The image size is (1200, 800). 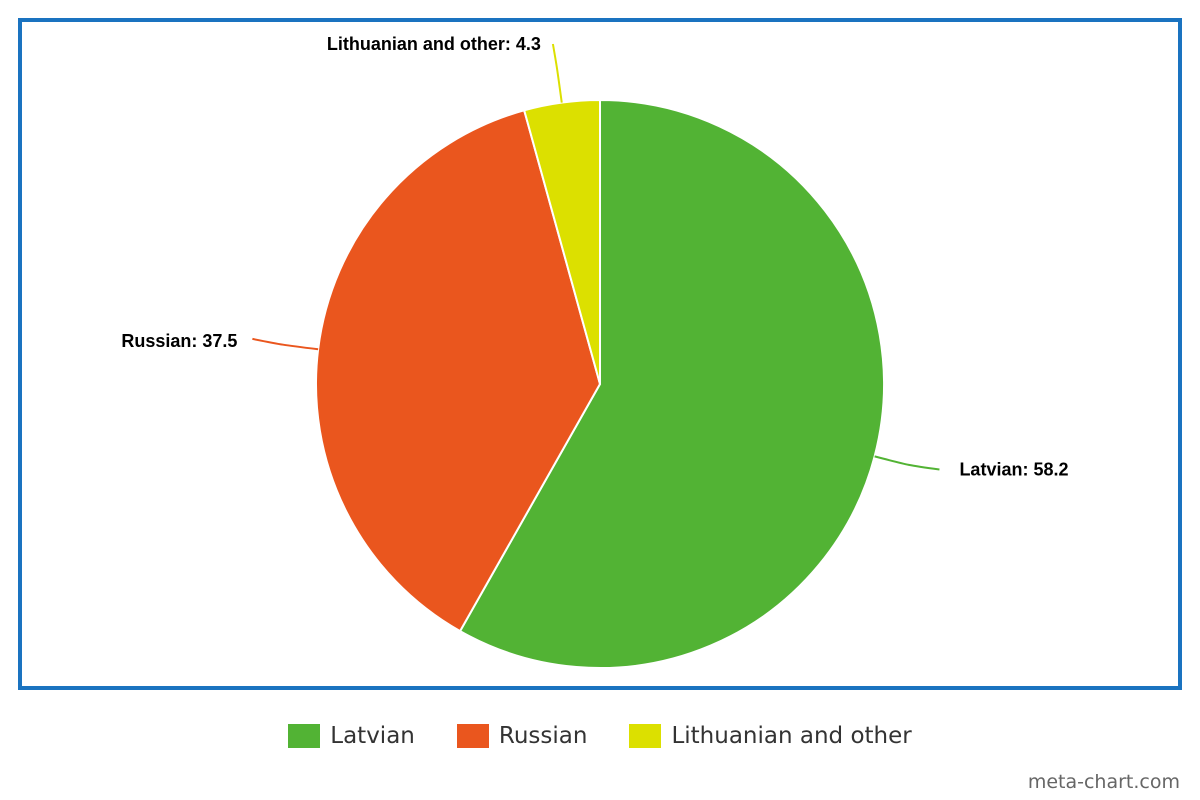 I want to click on leader-line-lithuanian-and-other, so click(x=557, y=73).